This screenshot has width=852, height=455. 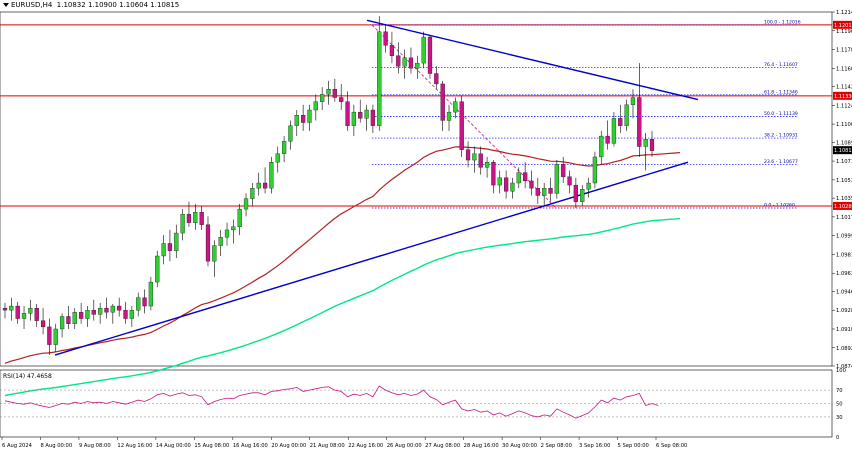 What do you see at coordinates (594, 446) in the screenshot?
I see `x-tick-label: 3 Sep 16:00` at bounding box center [594, 446].